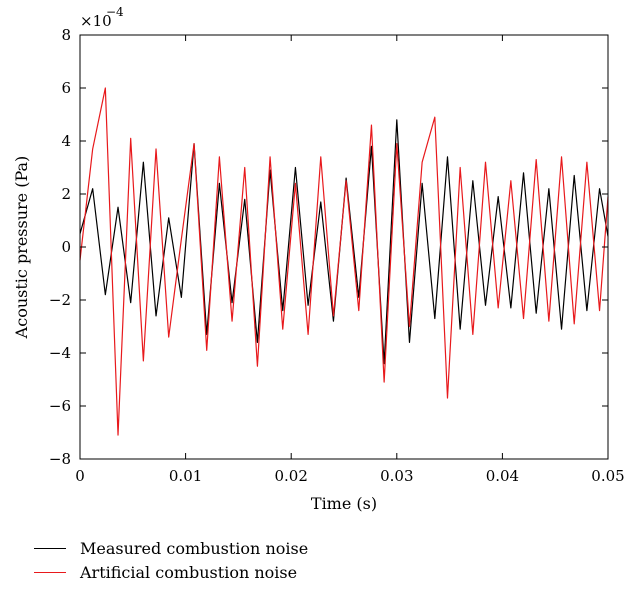 This screenshot has width=643, height=597. What do you see at coordinates (396, 476) in the screenshot?
I see `x-tick-label: 0.03` at bounding box center [396, 476].